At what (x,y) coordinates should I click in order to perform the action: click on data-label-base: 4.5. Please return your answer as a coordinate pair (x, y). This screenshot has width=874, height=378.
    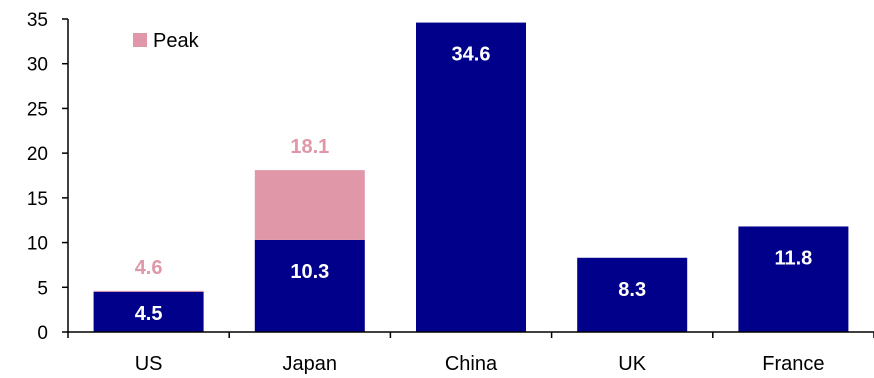
    Looking at the image, I should click on (149, 314).